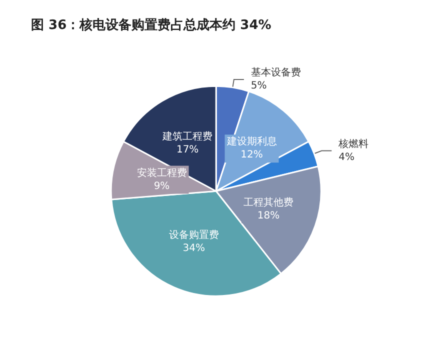  Describe the element at coordinates (187, 150) in the screenshot. I see `data-label: 17%` at that location.